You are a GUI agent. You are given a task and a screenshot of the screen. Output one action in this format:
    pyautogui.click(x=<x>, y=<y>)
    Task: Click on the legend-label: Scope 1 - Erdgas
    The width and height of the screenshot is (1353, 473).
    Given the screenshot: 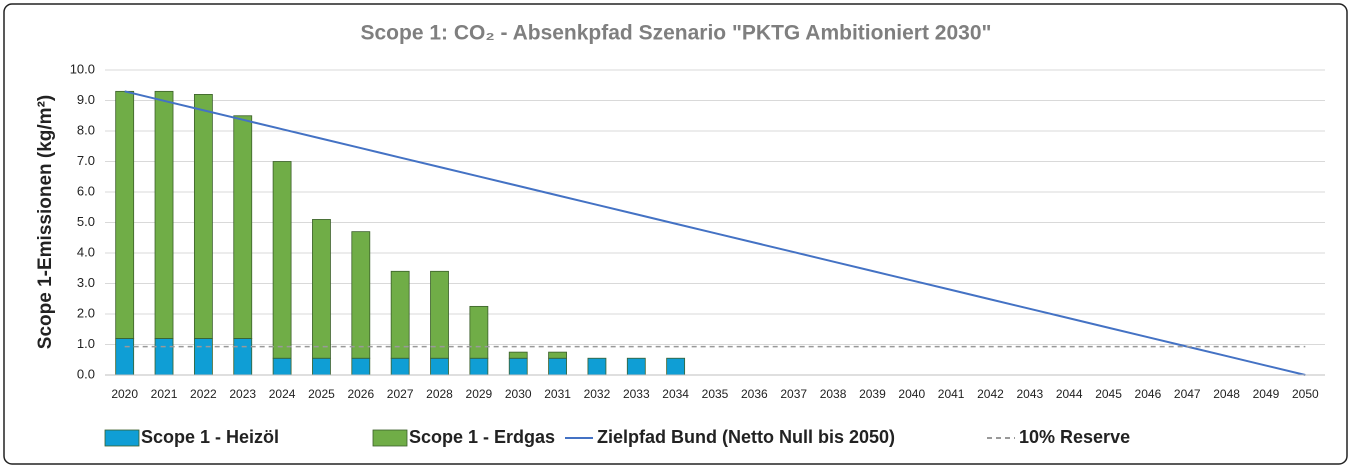 What is the action you would take?
    pyautogui.click(x=482, y=437)
    